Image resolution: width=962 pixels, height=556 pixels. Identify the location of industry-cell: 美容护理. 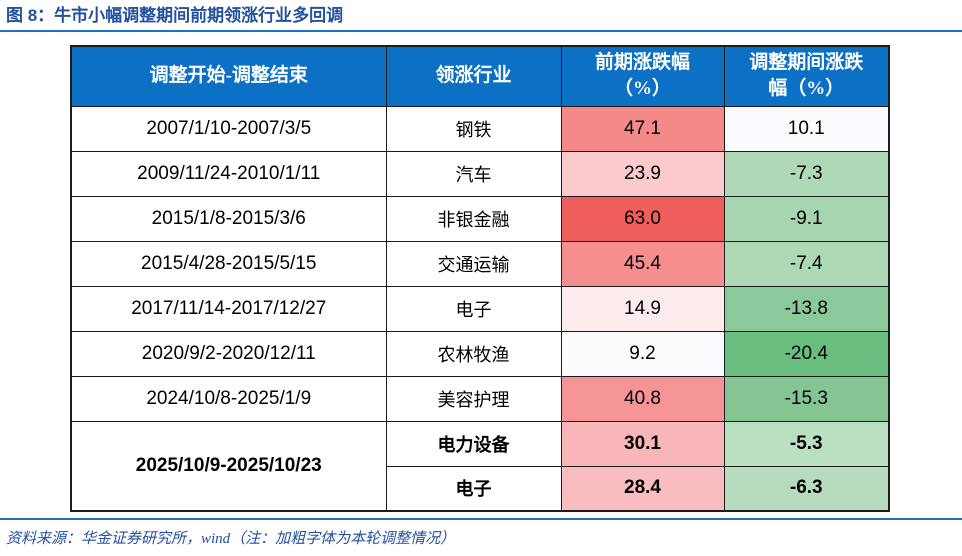
(473, 398).